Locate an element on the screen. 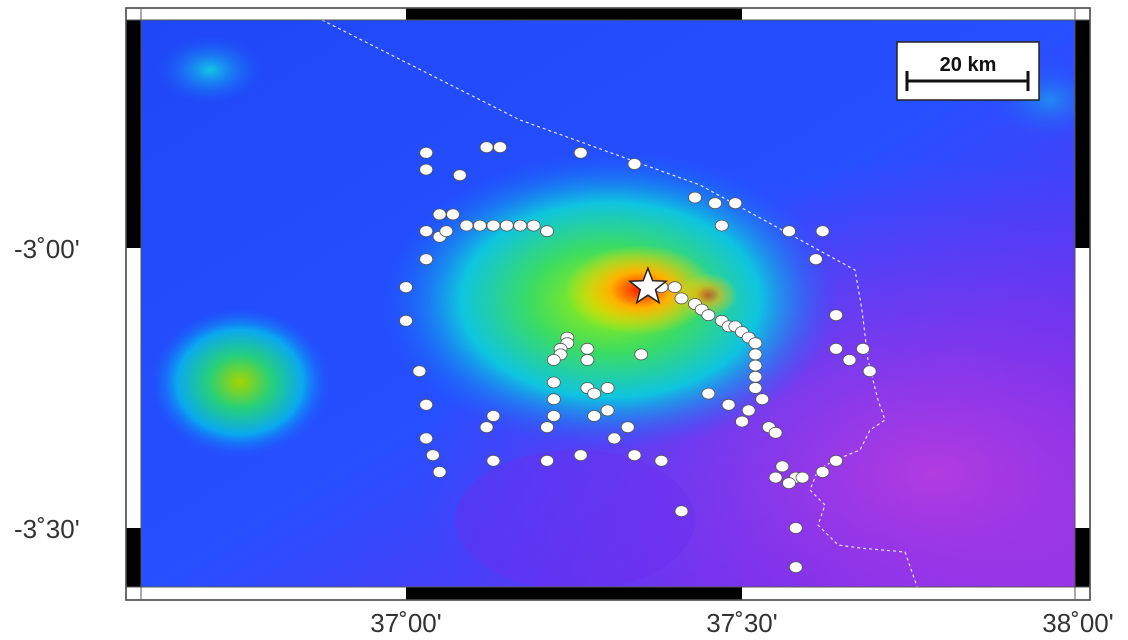 The image size is (1128, 640). lon-label-37-30: 37˚30' is located at coordinates (741, 623).